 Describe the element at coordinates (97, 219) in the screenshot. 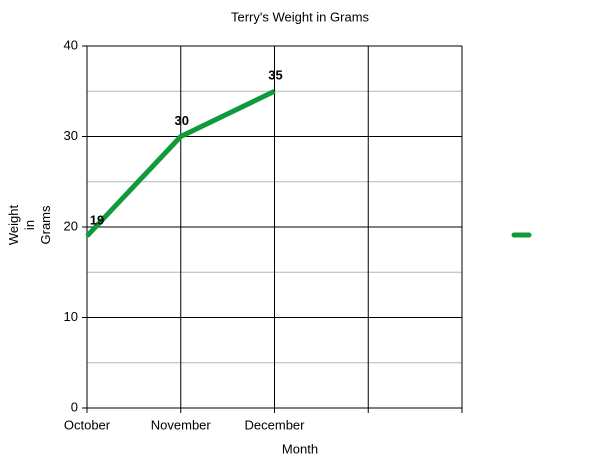

I see `data-label: 19` at that location.